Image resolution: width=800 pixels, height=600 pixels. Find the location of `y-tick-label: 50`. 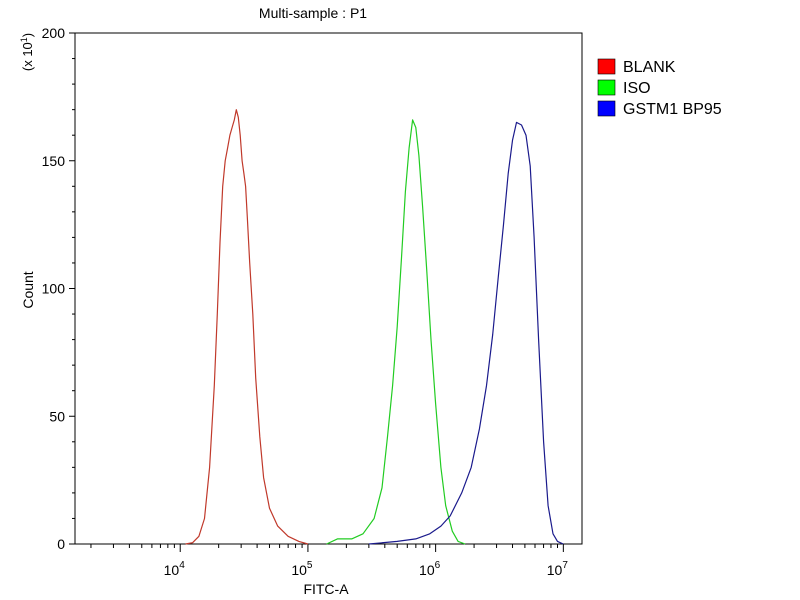

y-tick-label: 50 is located at coordinates (57, 416).